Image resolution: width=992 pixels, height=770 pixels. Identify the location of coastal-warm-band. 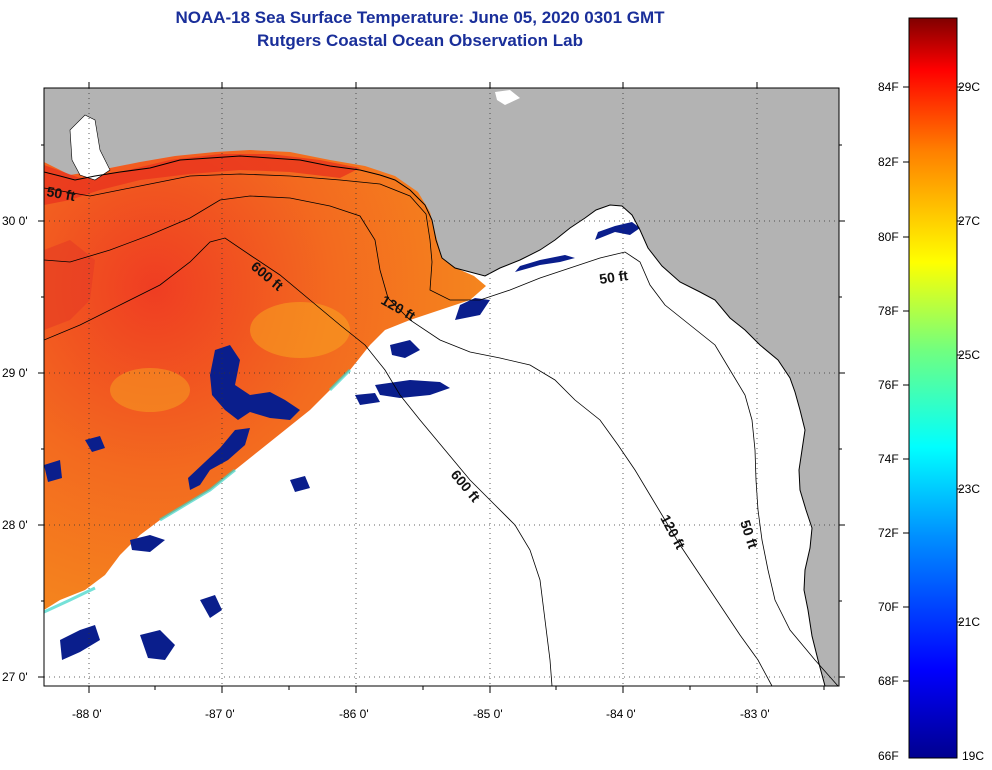
(202, 179).